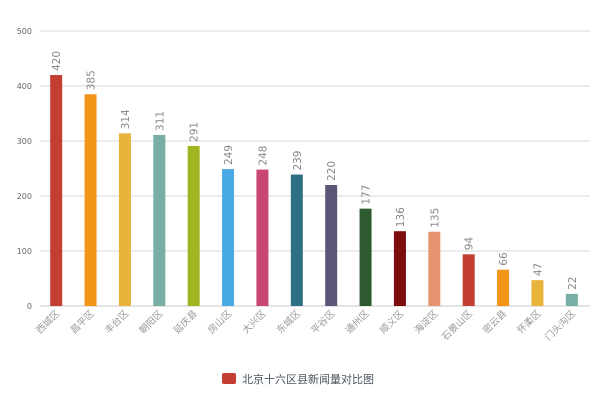 This screenshot has height=400, width=600. I want to click on y-tick-label: 500, so click(24, 31).